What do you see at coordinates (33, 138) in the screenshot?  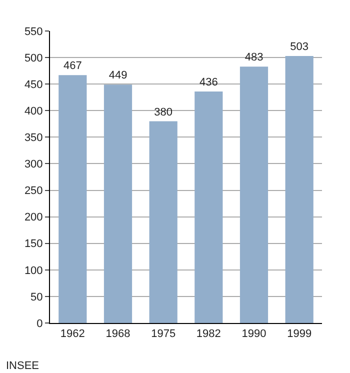 I see `y-tick-label: 350` at bounding box center [33, 138].